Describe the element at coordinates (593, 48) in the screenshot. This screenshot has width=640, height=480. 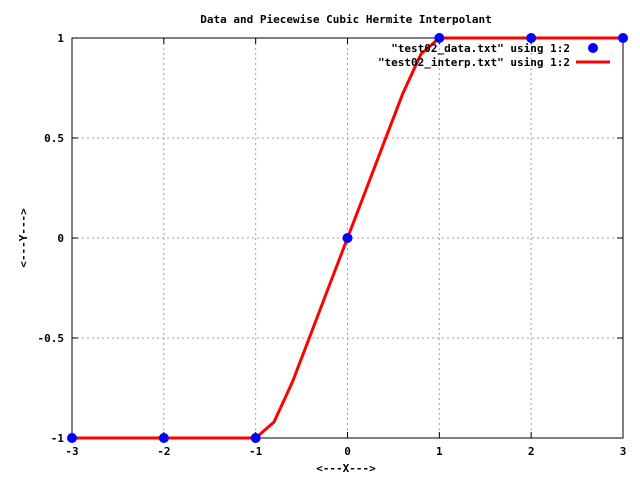
I see `legend-marker-data` at that location.